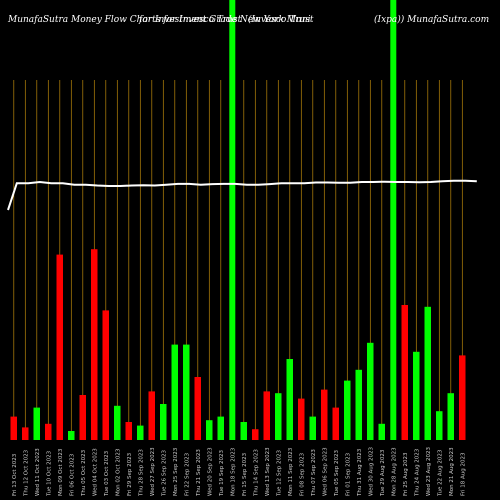 The height and width of the screenshot is (500, 500). What do you see at coordinates (72, 474) in the screenshot?
I see `x-tick-label: Fri 06 Oct 2023` at bounding box center [72, 474].